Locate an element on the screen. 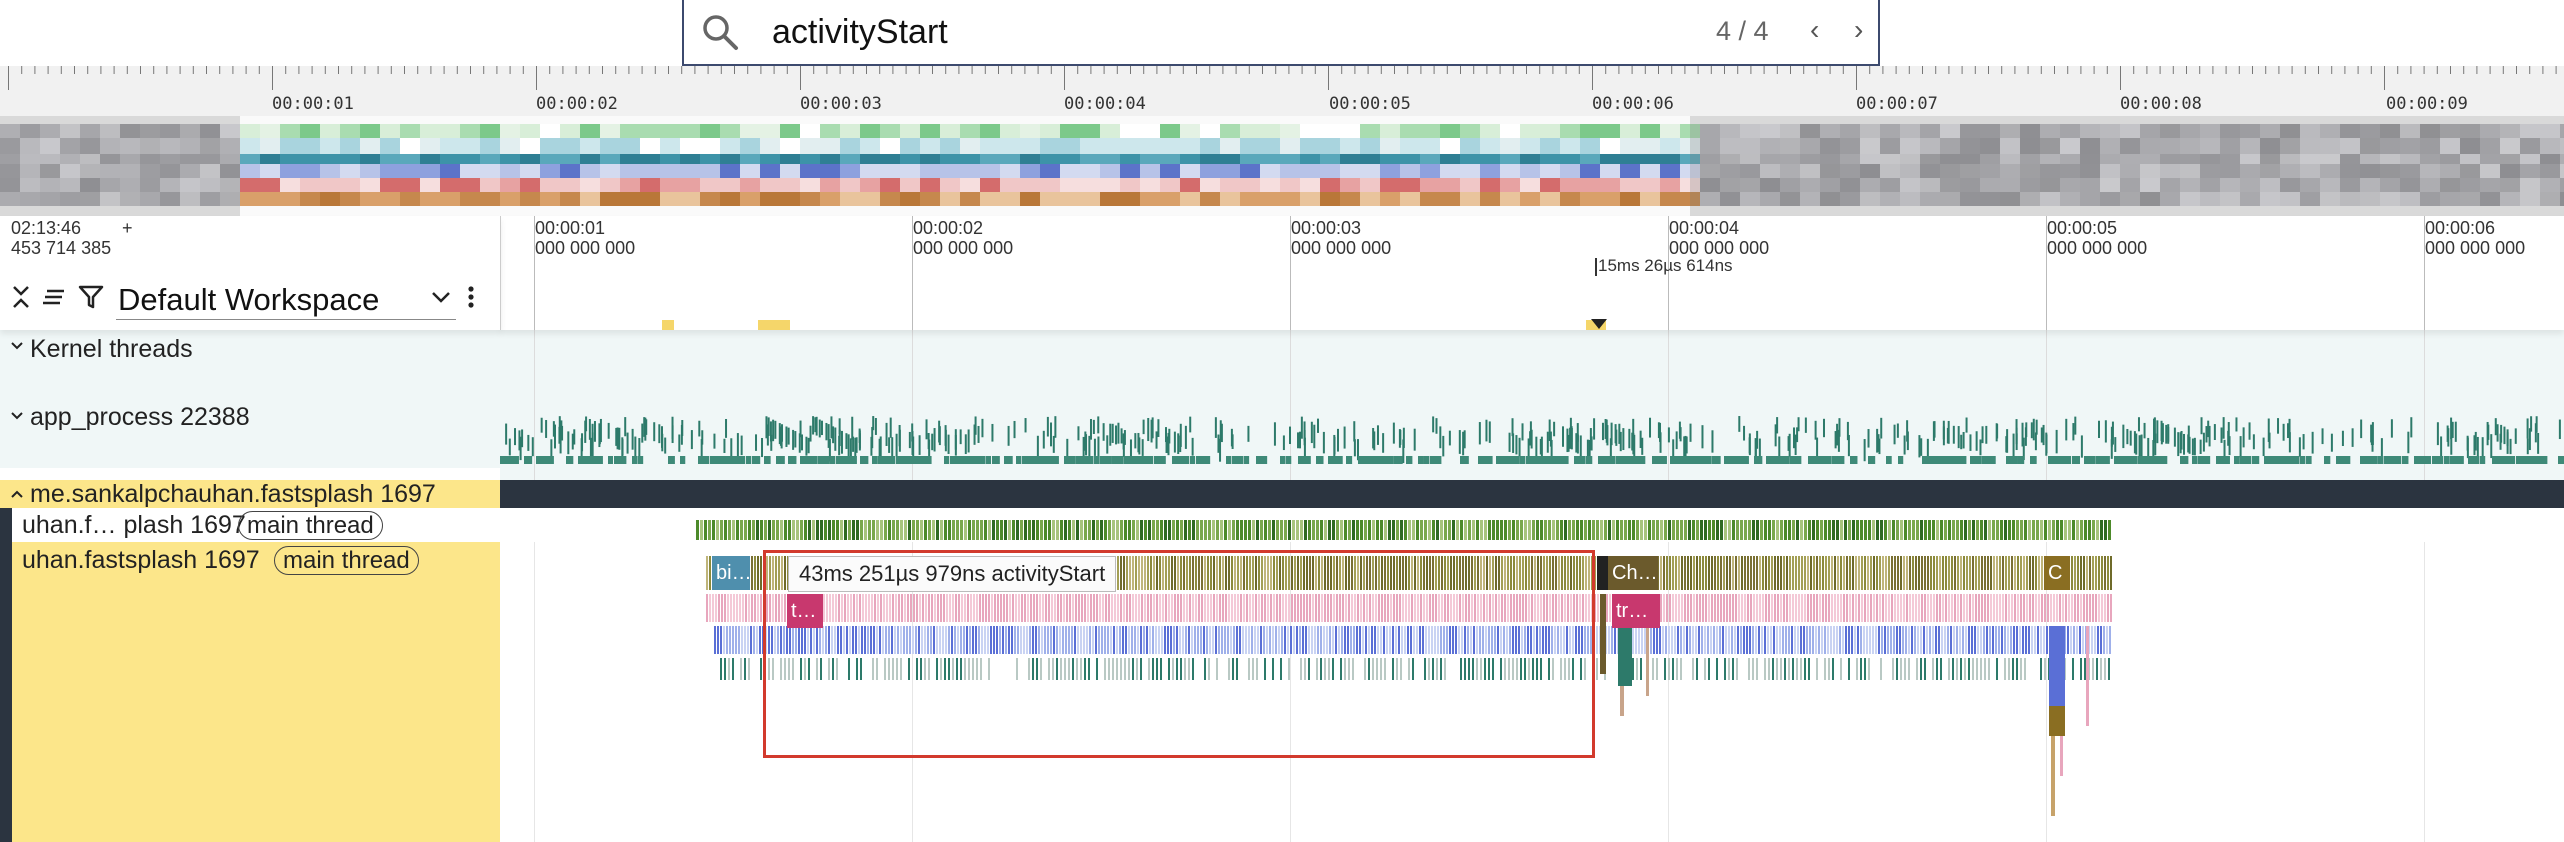 Image resolution: width=2564 pixels, height=842 pixels. marker-flag is located at coordinates (1599, 324).